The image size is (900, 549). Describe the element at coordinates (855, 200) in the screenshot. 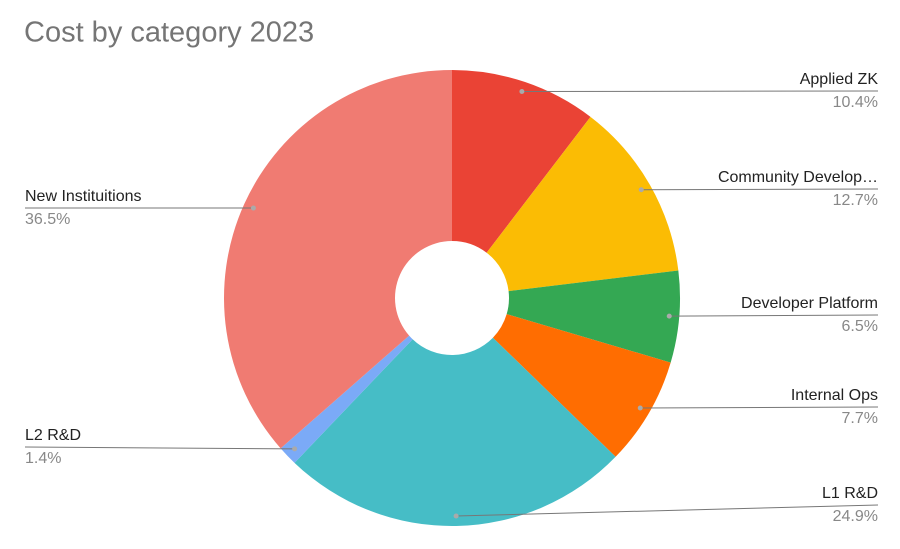

I see `data-label: 12.7%` at that location.